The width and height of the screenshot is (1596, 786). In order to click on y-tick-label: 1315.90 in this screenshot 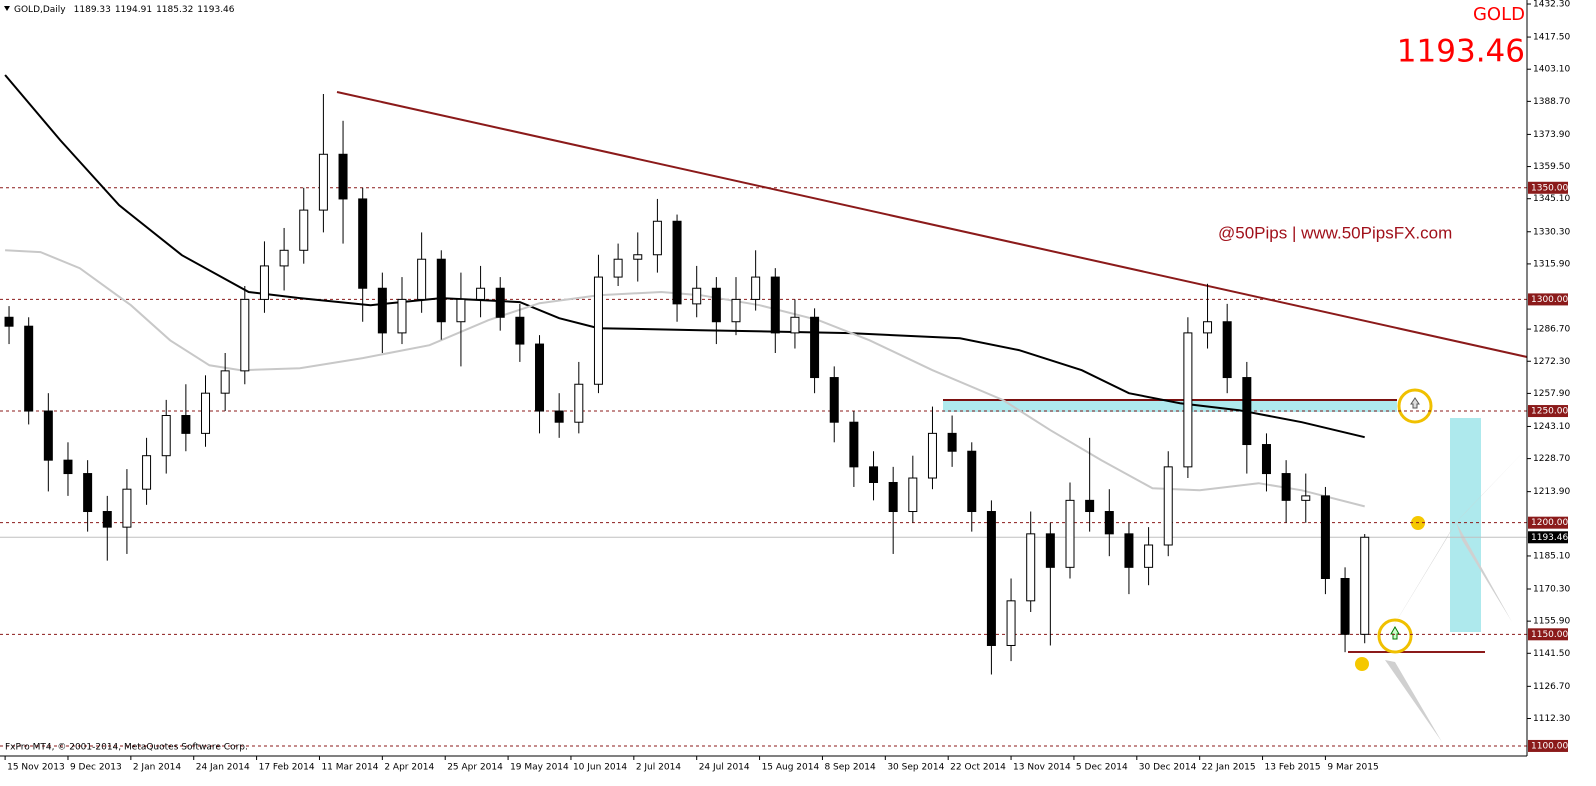, I will do `click(1551, 264)`.